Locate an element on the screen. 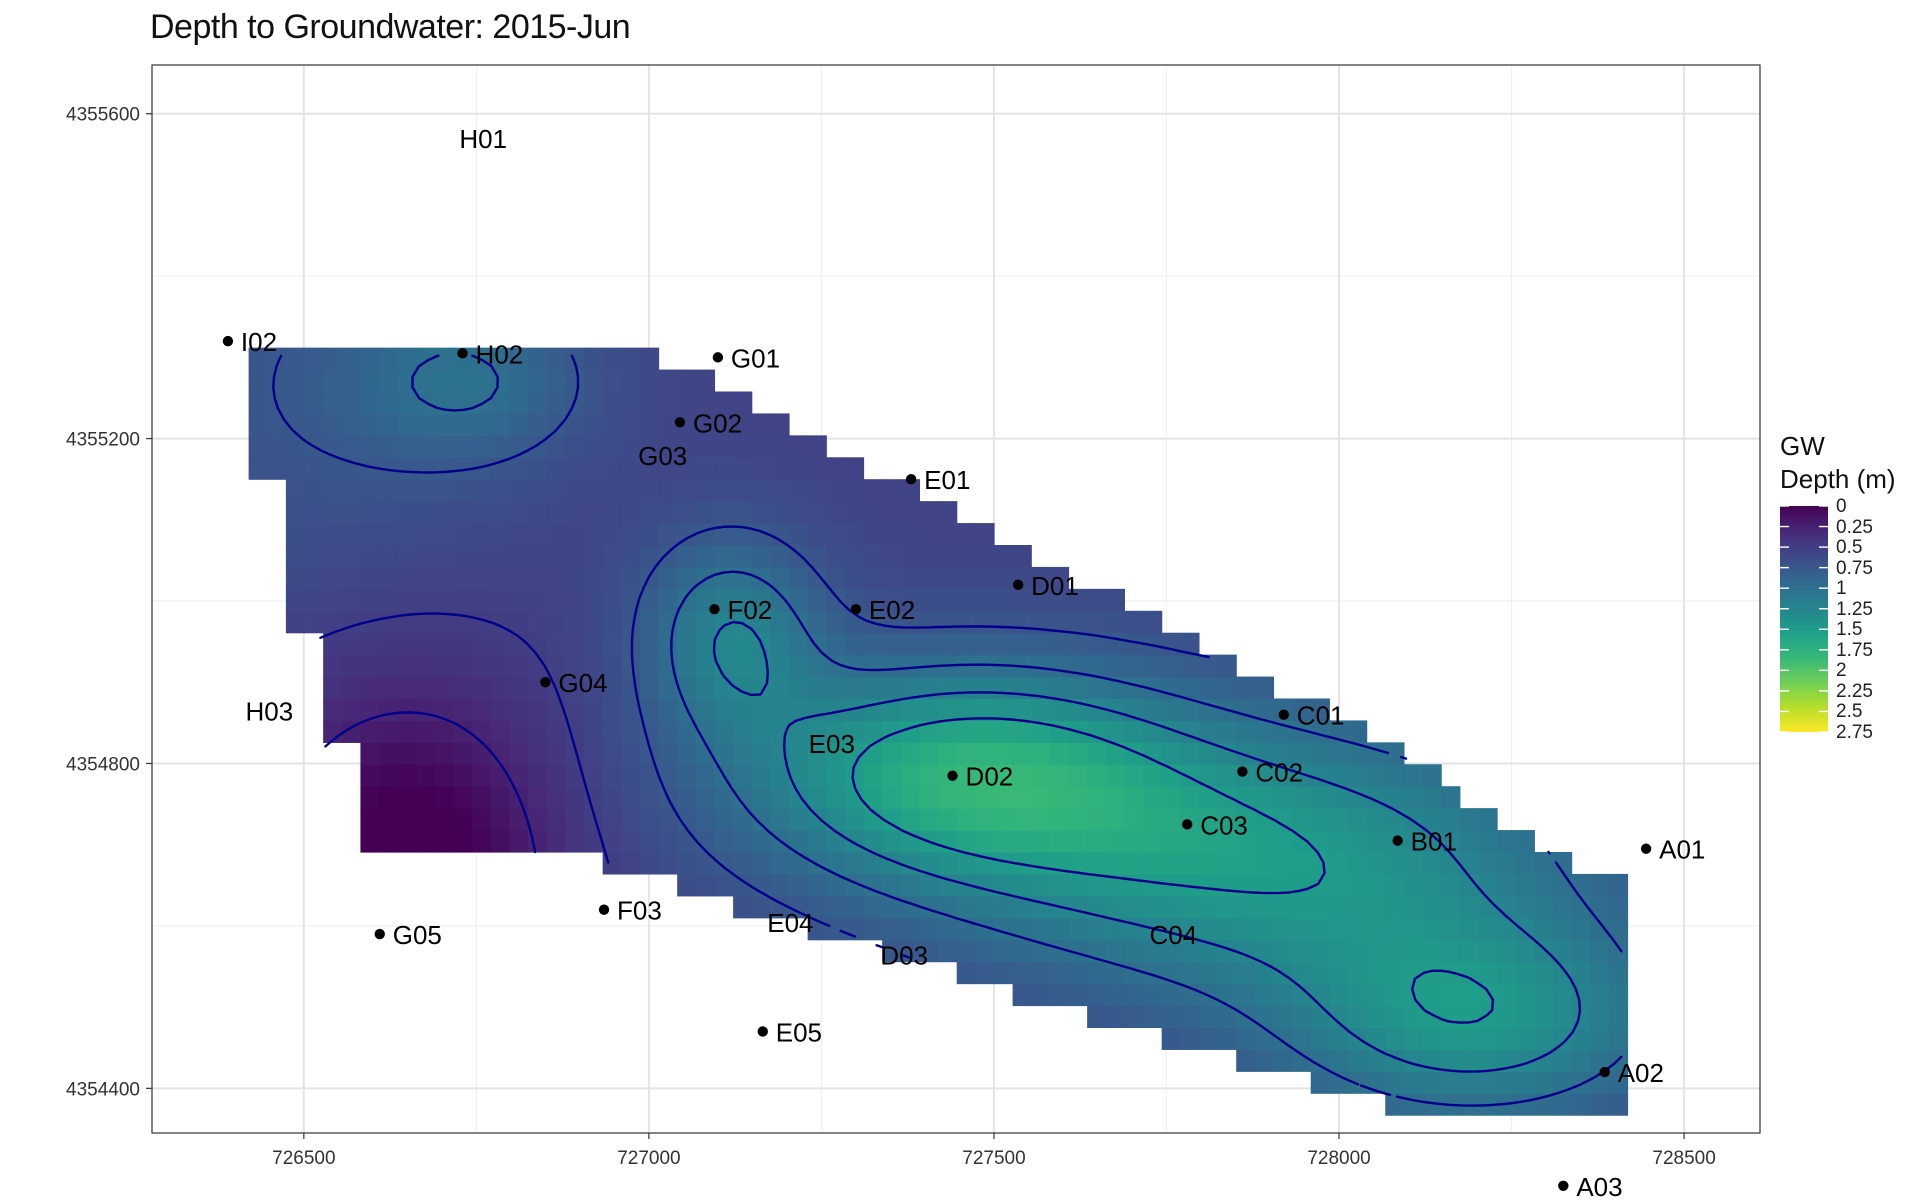 This screenshot has height=1200, width=1920. well-label: A01 is located at coordinates (1682, 850).